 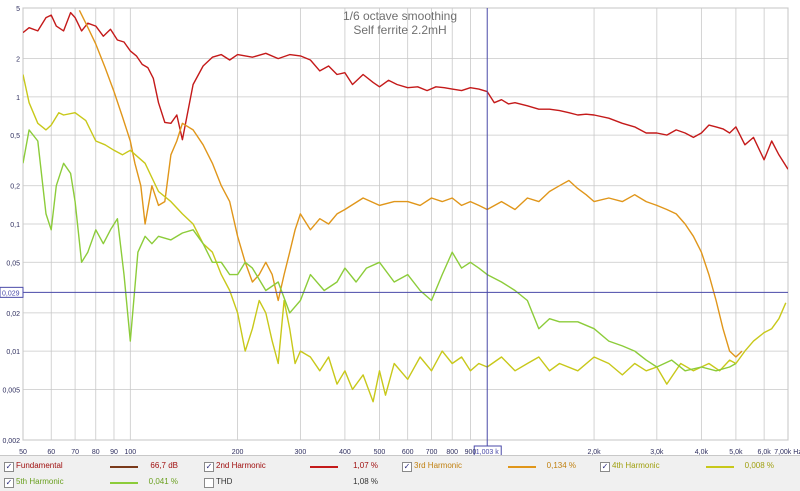 What do you see at coordinates (75, 452) in the screenshot?
I see `x-tick-label: 70` at bounding box center [75, 452].